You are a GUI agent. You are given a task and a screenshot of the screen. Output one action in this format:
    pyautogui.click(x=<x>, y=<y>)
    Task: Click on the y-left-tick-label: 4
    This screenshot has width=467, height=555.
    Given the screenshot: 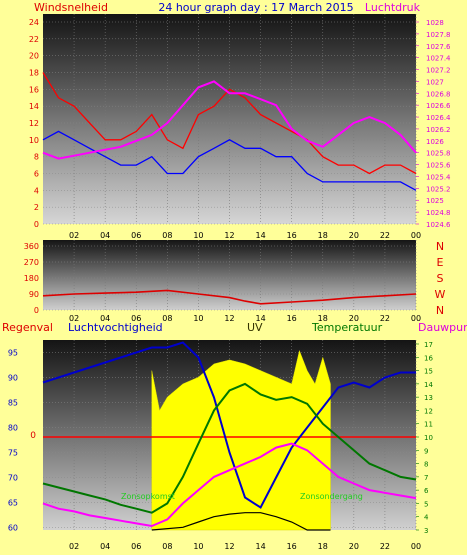 What is the action you would take?
    pyautogui.click(x=36, y=190)
    